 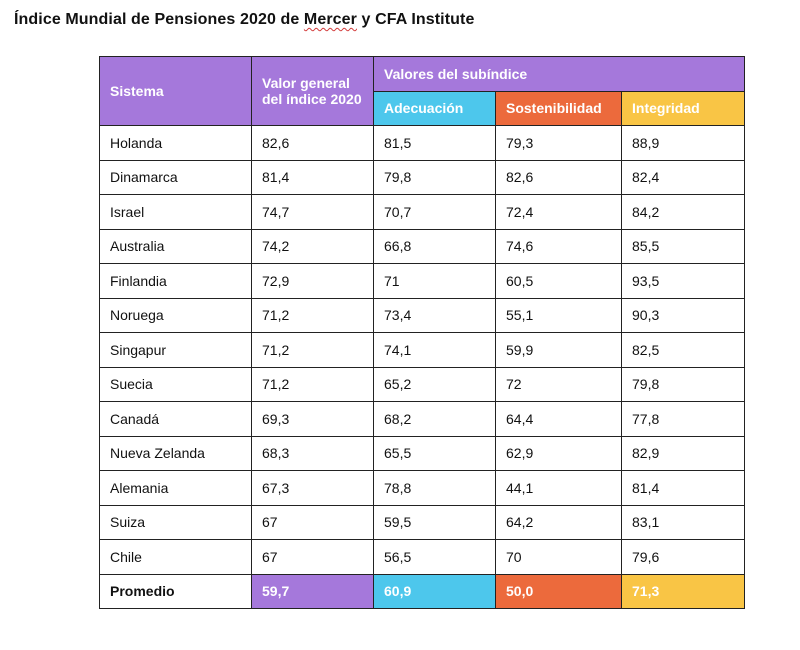 I want to click on cell-adecuacion: 71, so click(x=434, y=281).